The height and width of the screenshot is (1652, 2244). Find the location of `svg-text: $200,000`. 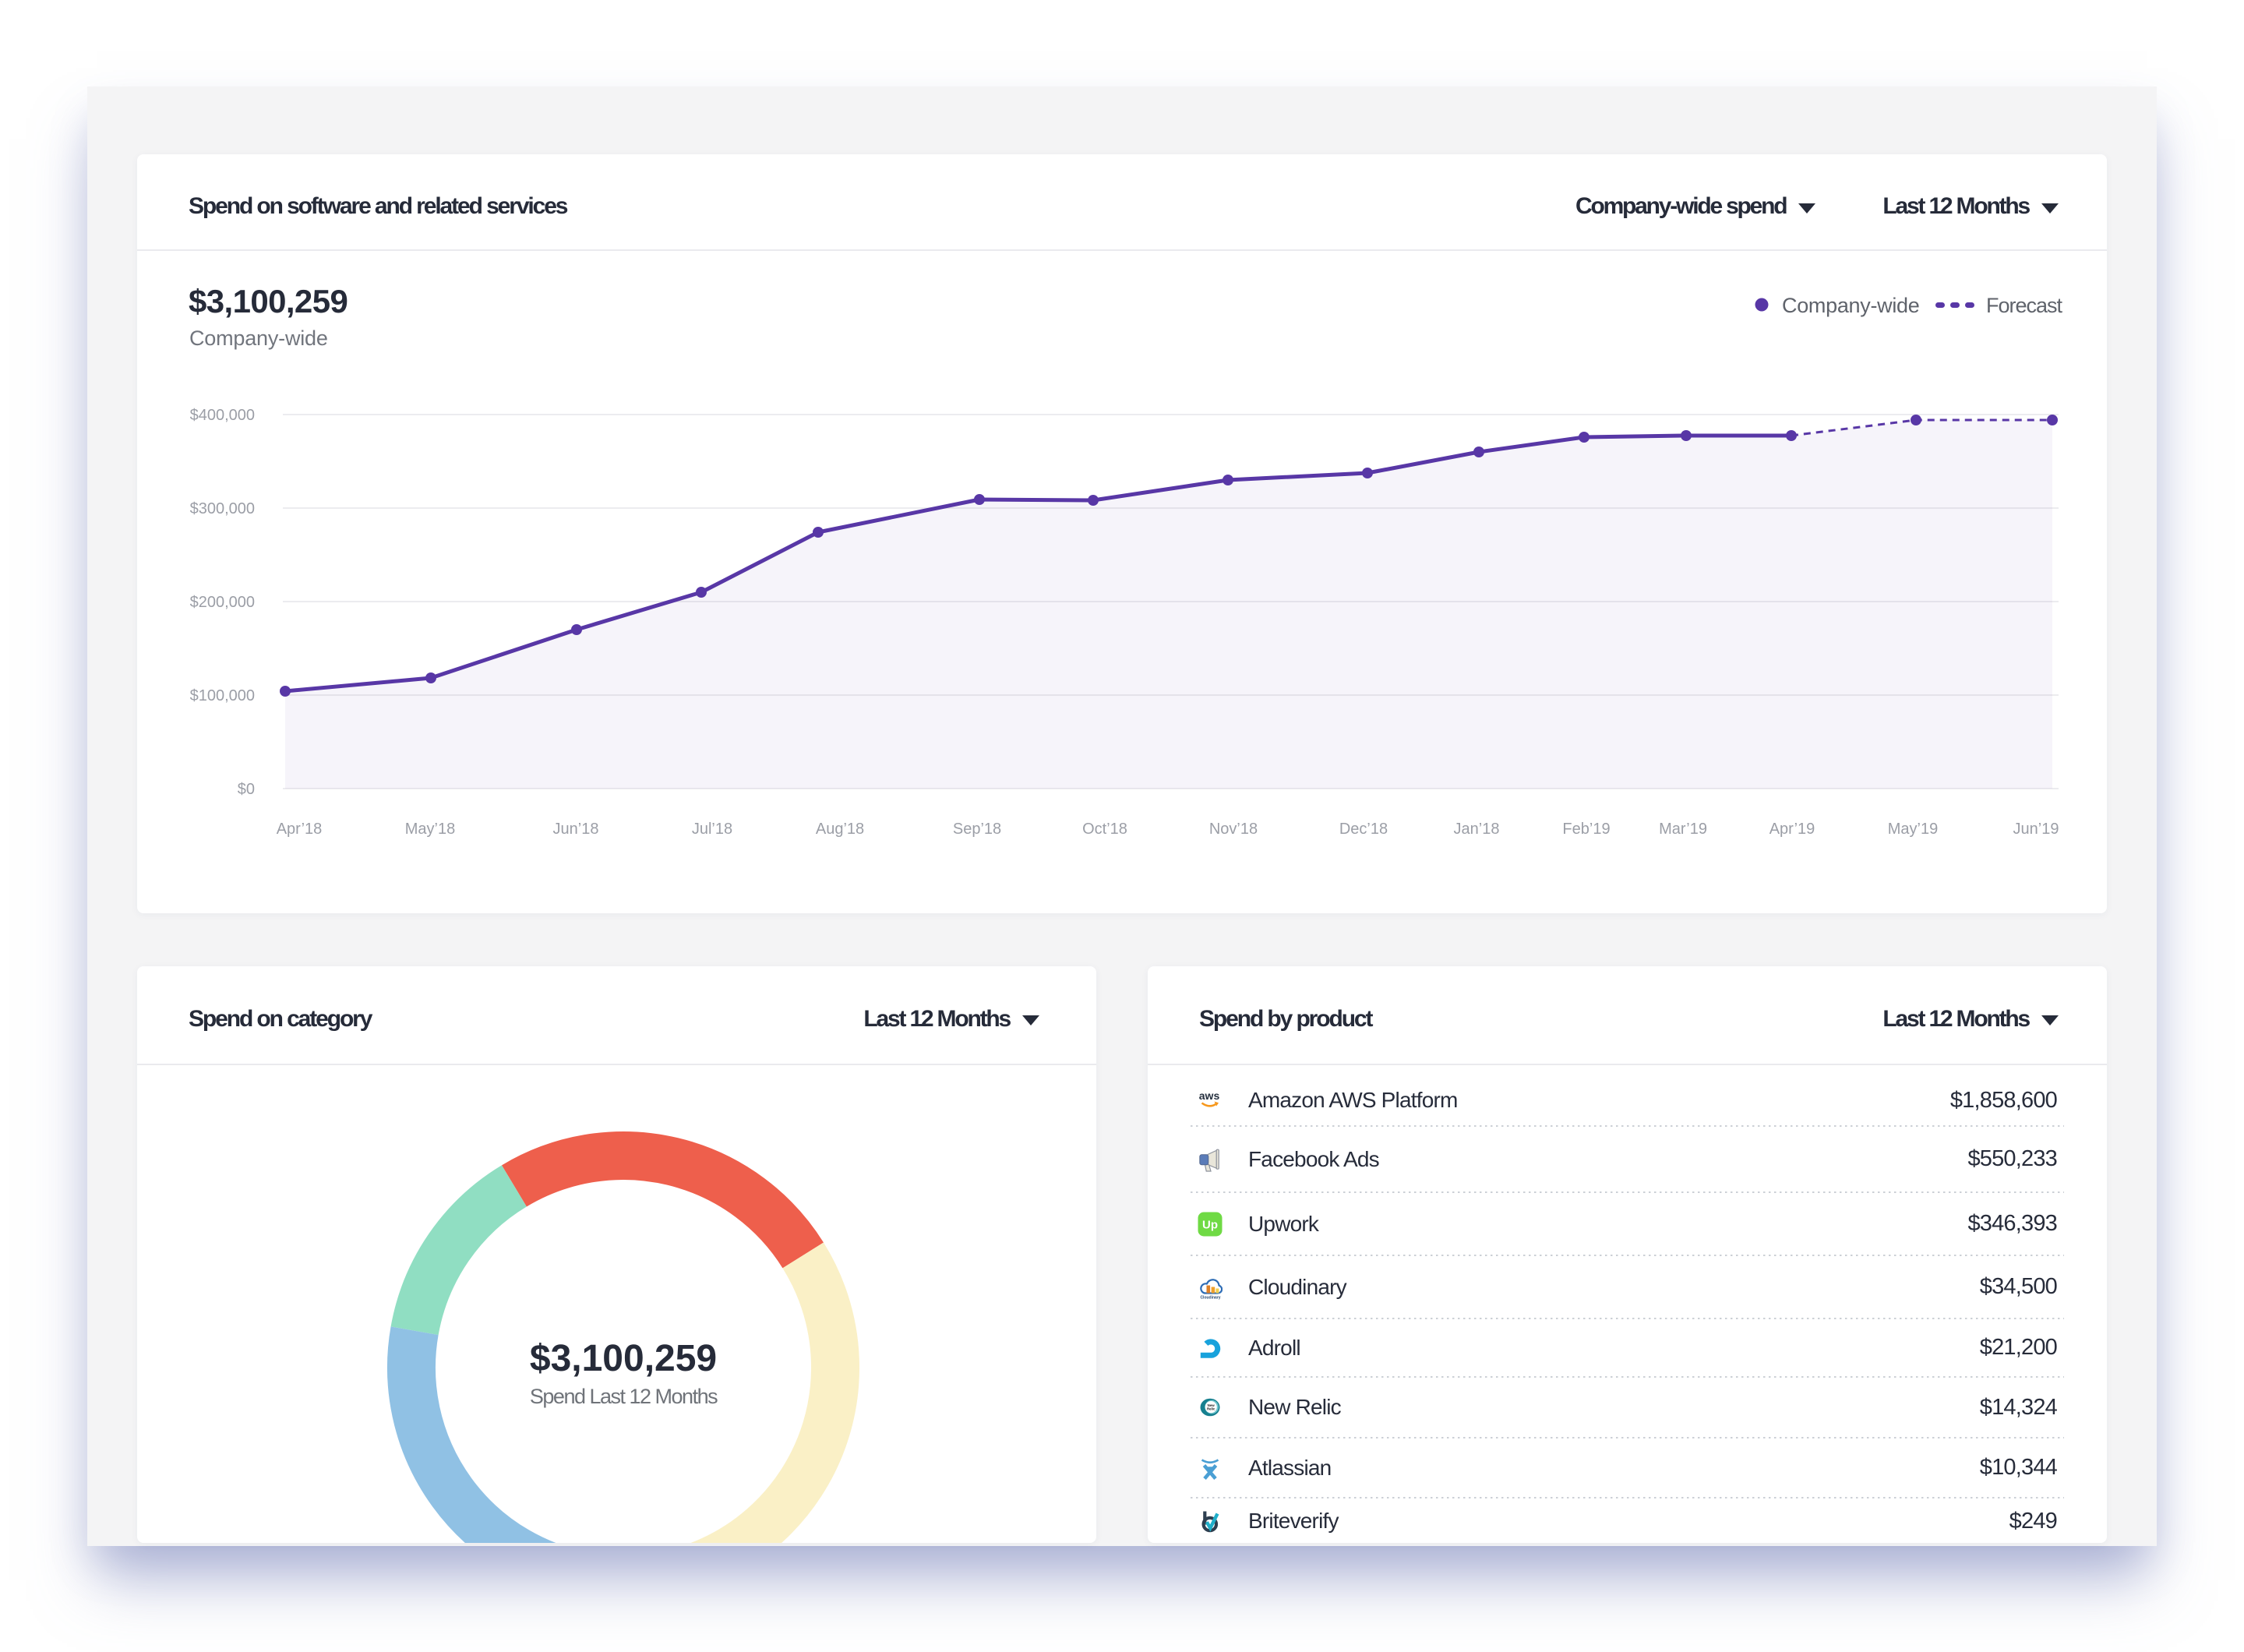

svg-text: $200,000 is located at coordinates (222, 603).